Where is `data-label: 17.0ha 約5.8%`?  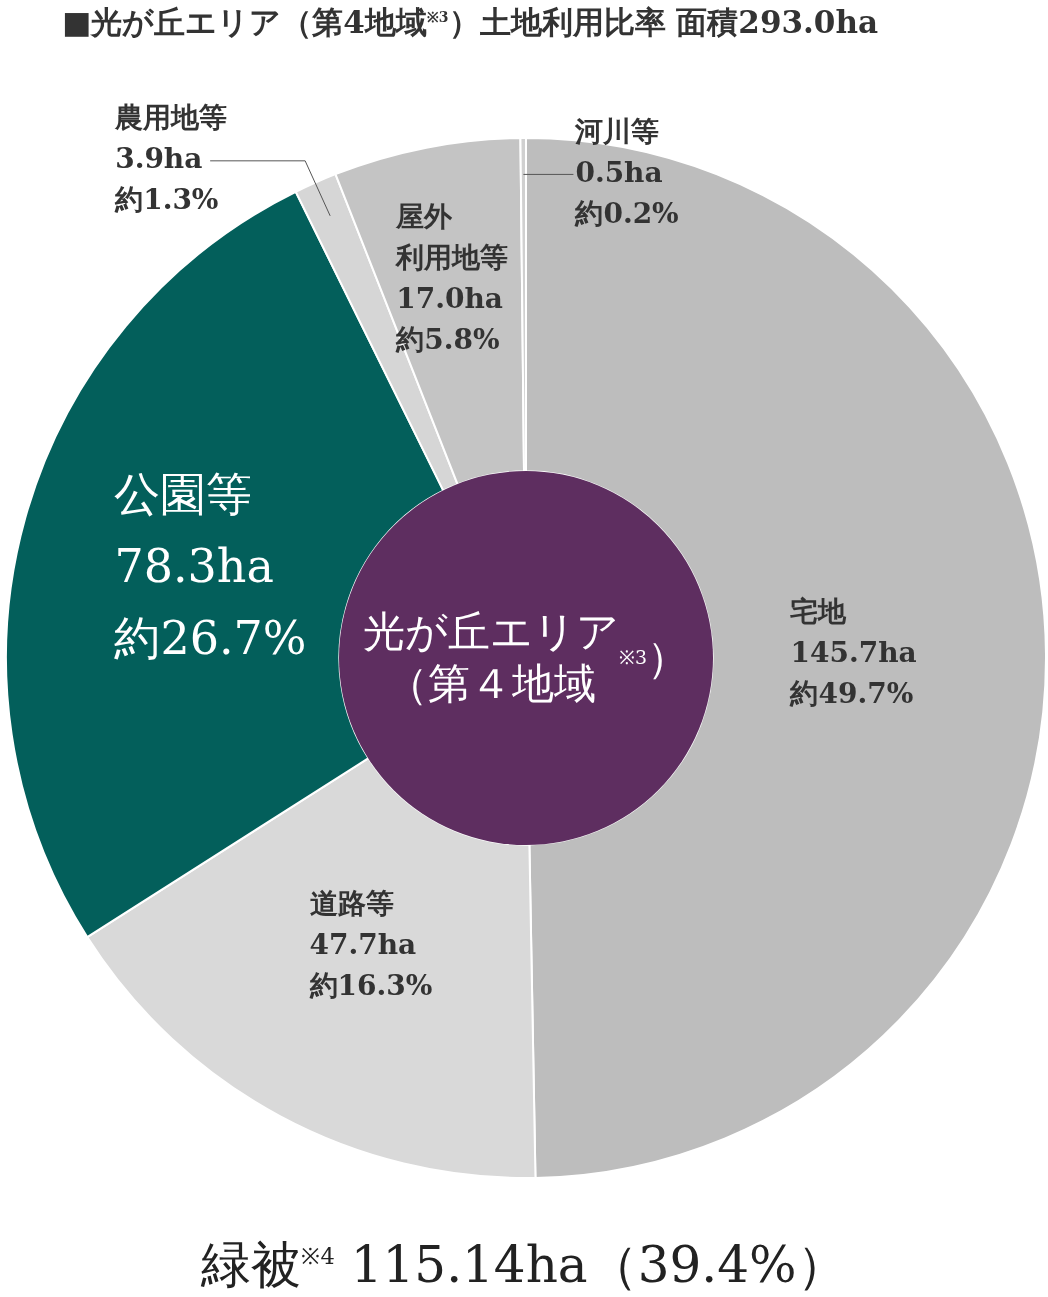
data-label: 17.0ha 約5.8% is located at coordinates (449, 319).